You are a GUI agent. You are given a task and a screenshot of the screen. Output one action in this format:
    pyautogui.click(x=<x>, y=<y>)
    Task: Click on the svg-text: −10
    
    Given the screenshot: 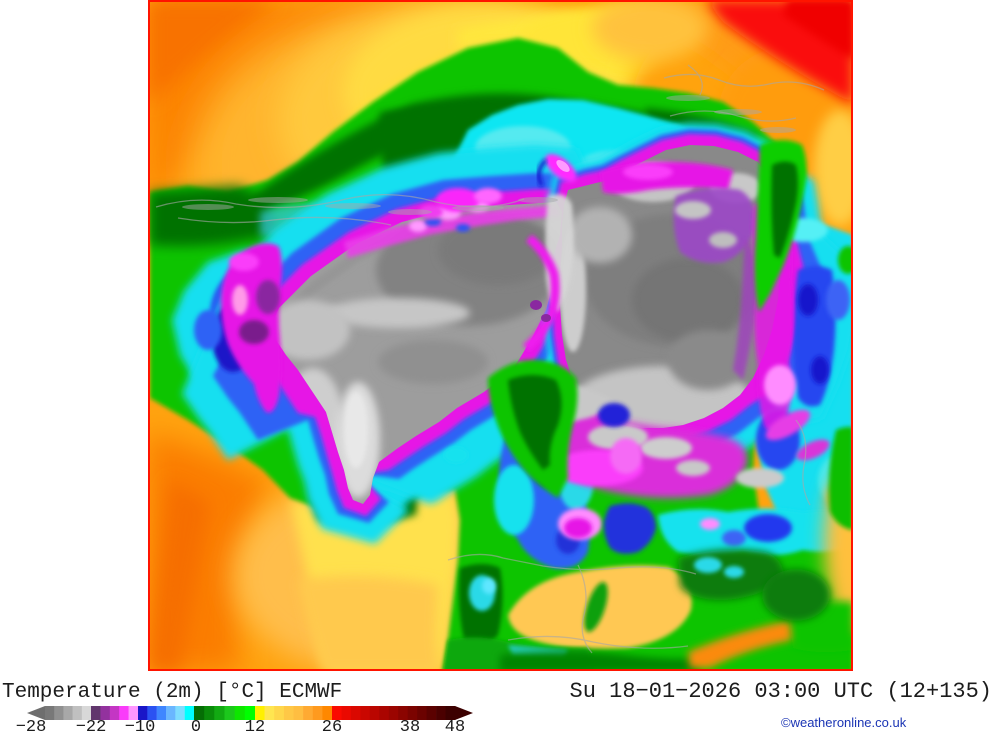 What is the action you would take?
    pyautogui.click(x=140, y=725)
    